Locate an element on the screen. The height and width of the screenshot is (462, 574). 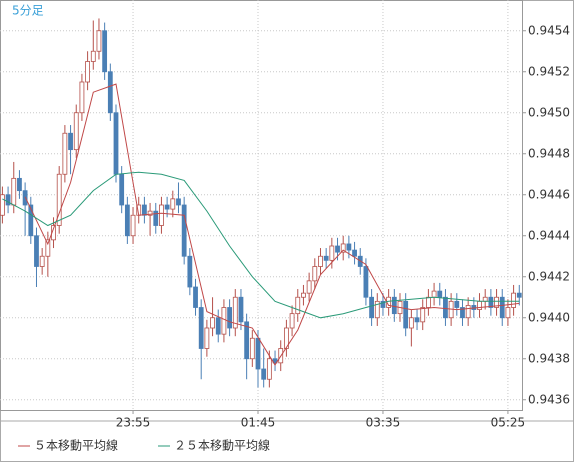
y-tick-label: 0.9452 is located at coordinates (549, 71).